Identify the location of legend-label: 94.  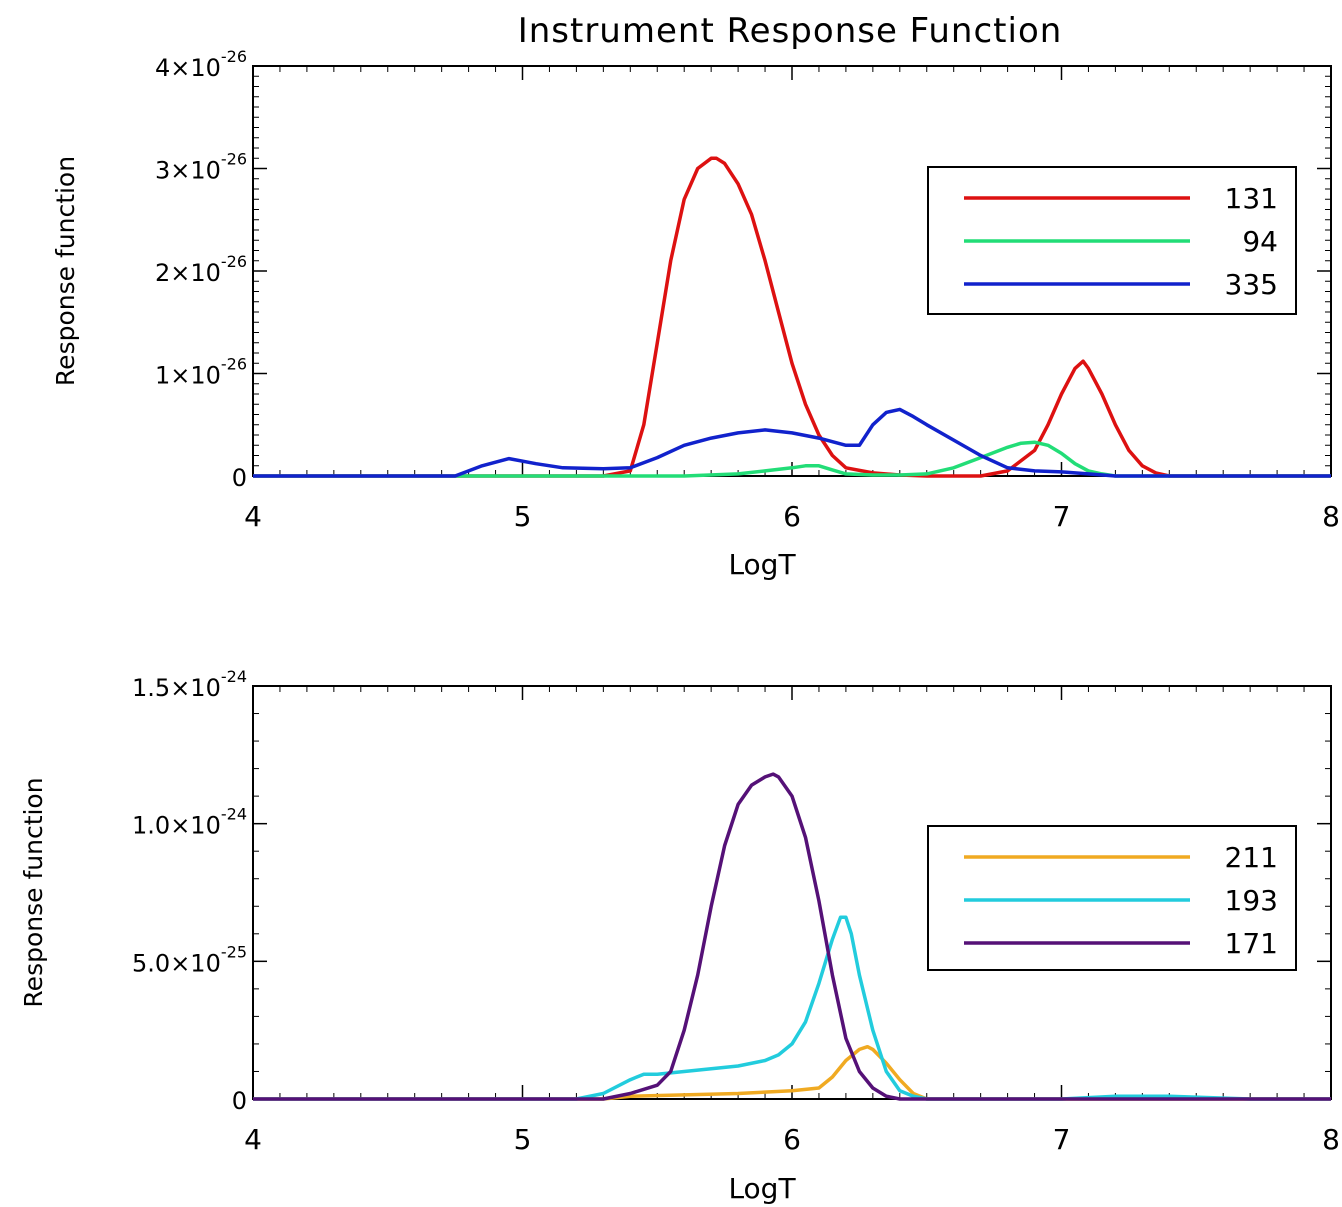
(1260, 241).